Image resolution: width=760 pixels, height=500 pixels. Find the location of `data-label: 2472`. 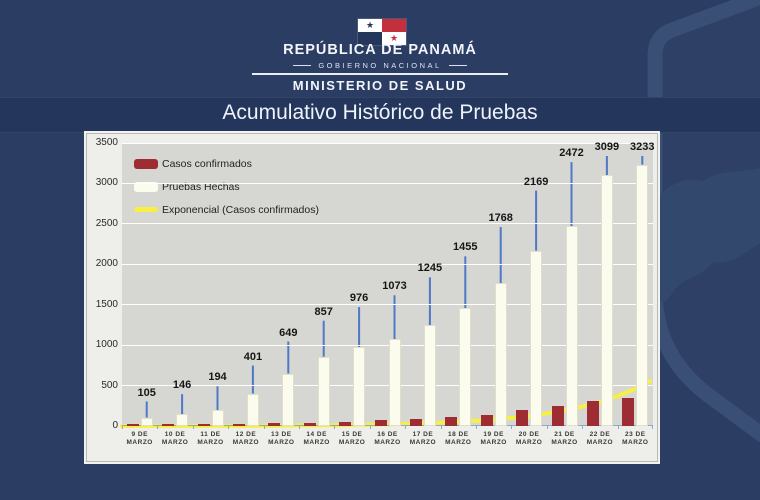

data-label: 2472 is located at coordinates (571, 153).